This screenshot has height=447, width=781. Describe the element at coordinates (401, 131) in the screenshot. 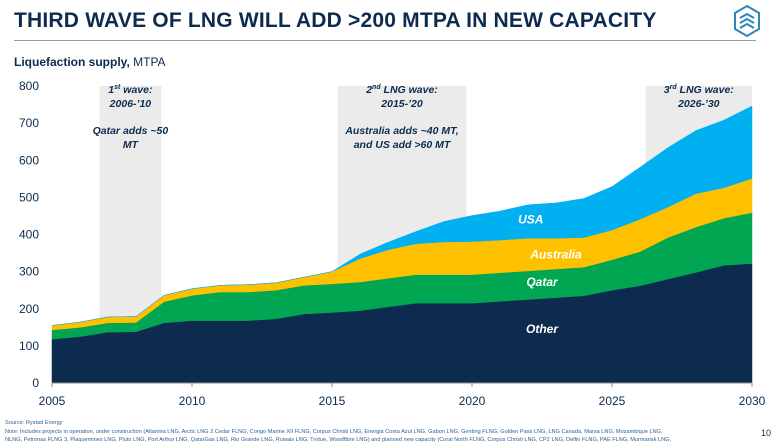

I see `wave-detail-line: Australia adds ~40 MT,` at that location.